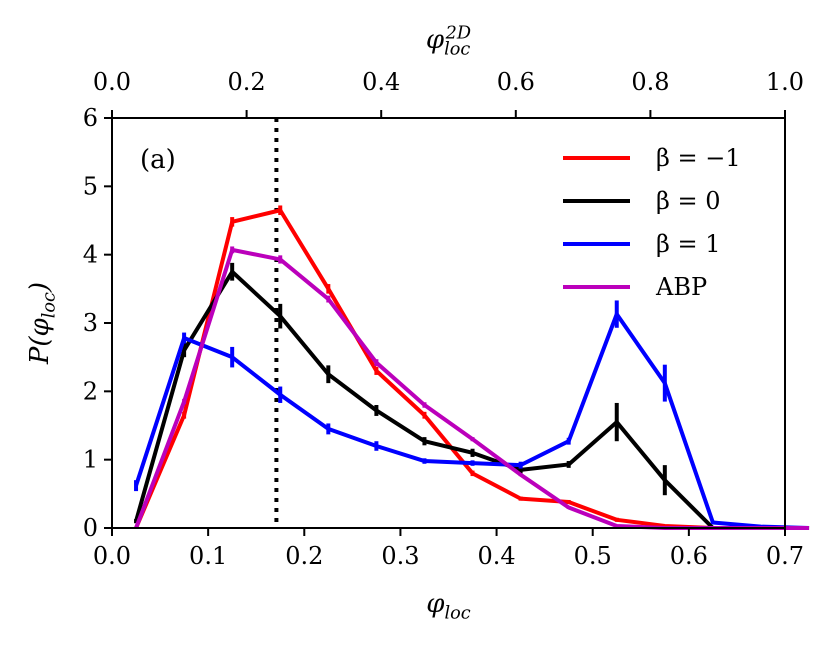 The image size is (830, 649). Describe the element at coordinates (247, 82) in the screenshot. I see `top-x-tick-label-1: 0.2` at that location.